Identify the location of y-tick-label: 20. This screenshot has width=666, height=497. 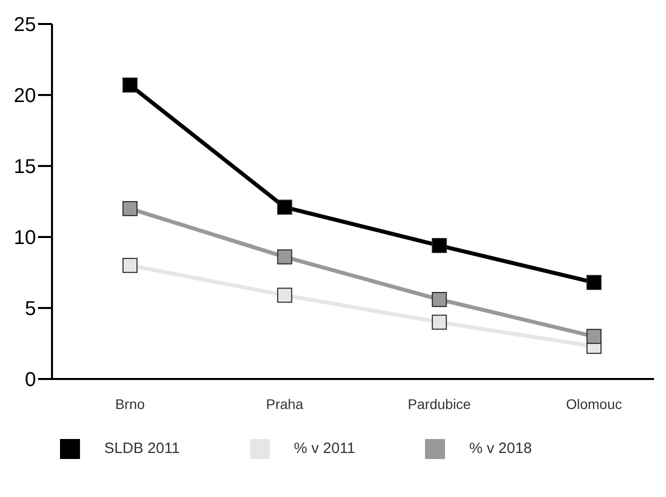
(25, 96).